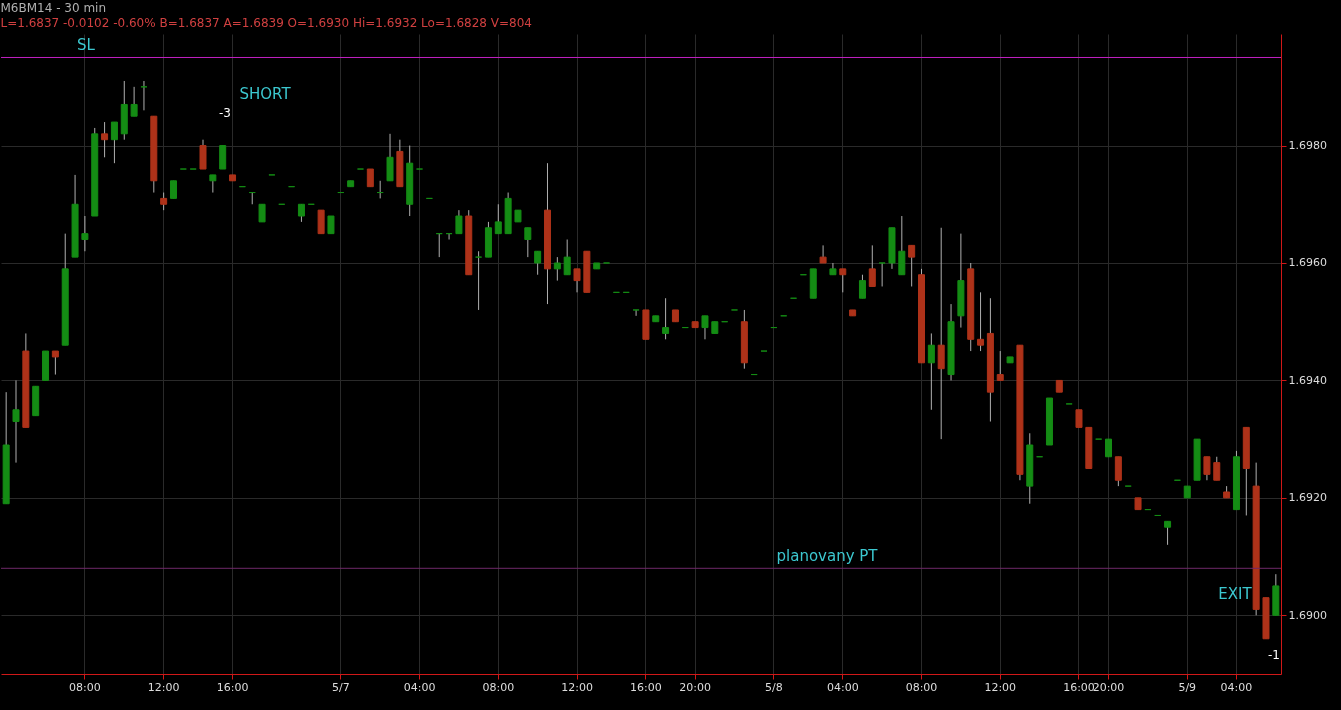 The width and height of the screenshot is (1341, 710). What do you see at coordinates (266, 23) in the screenshot?
I see `chart-subtitle: L=1.6837 -0.0102 -0.60% B=1.6837 A=1.6839 O=1.6930 Hi=1.6932 Lo=1.6828 V=804` at bounding box center [266, 23].